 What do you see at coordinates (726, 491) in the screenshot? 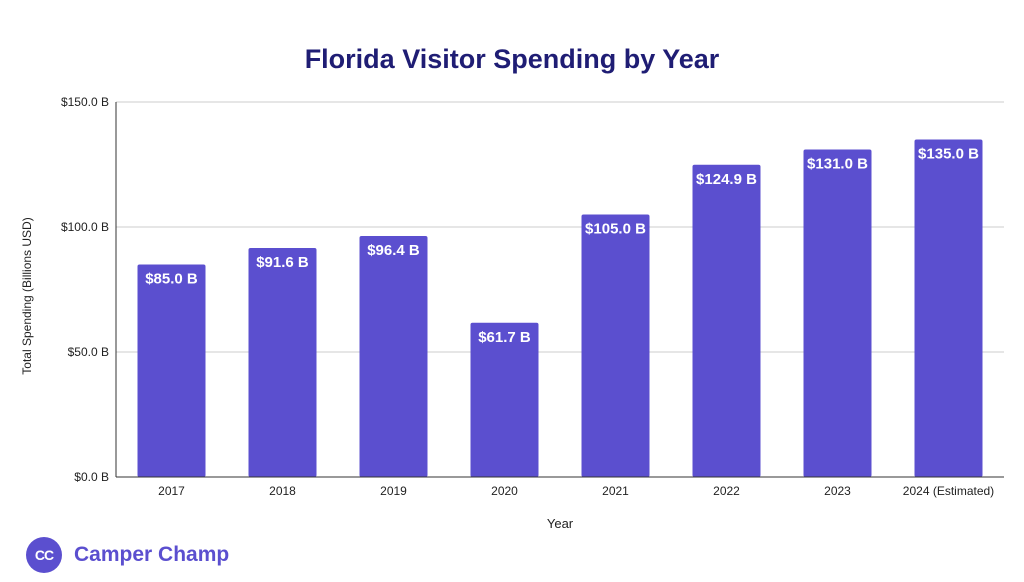
I see `x-tick-label: 2022` at bounding box center [726, 491].